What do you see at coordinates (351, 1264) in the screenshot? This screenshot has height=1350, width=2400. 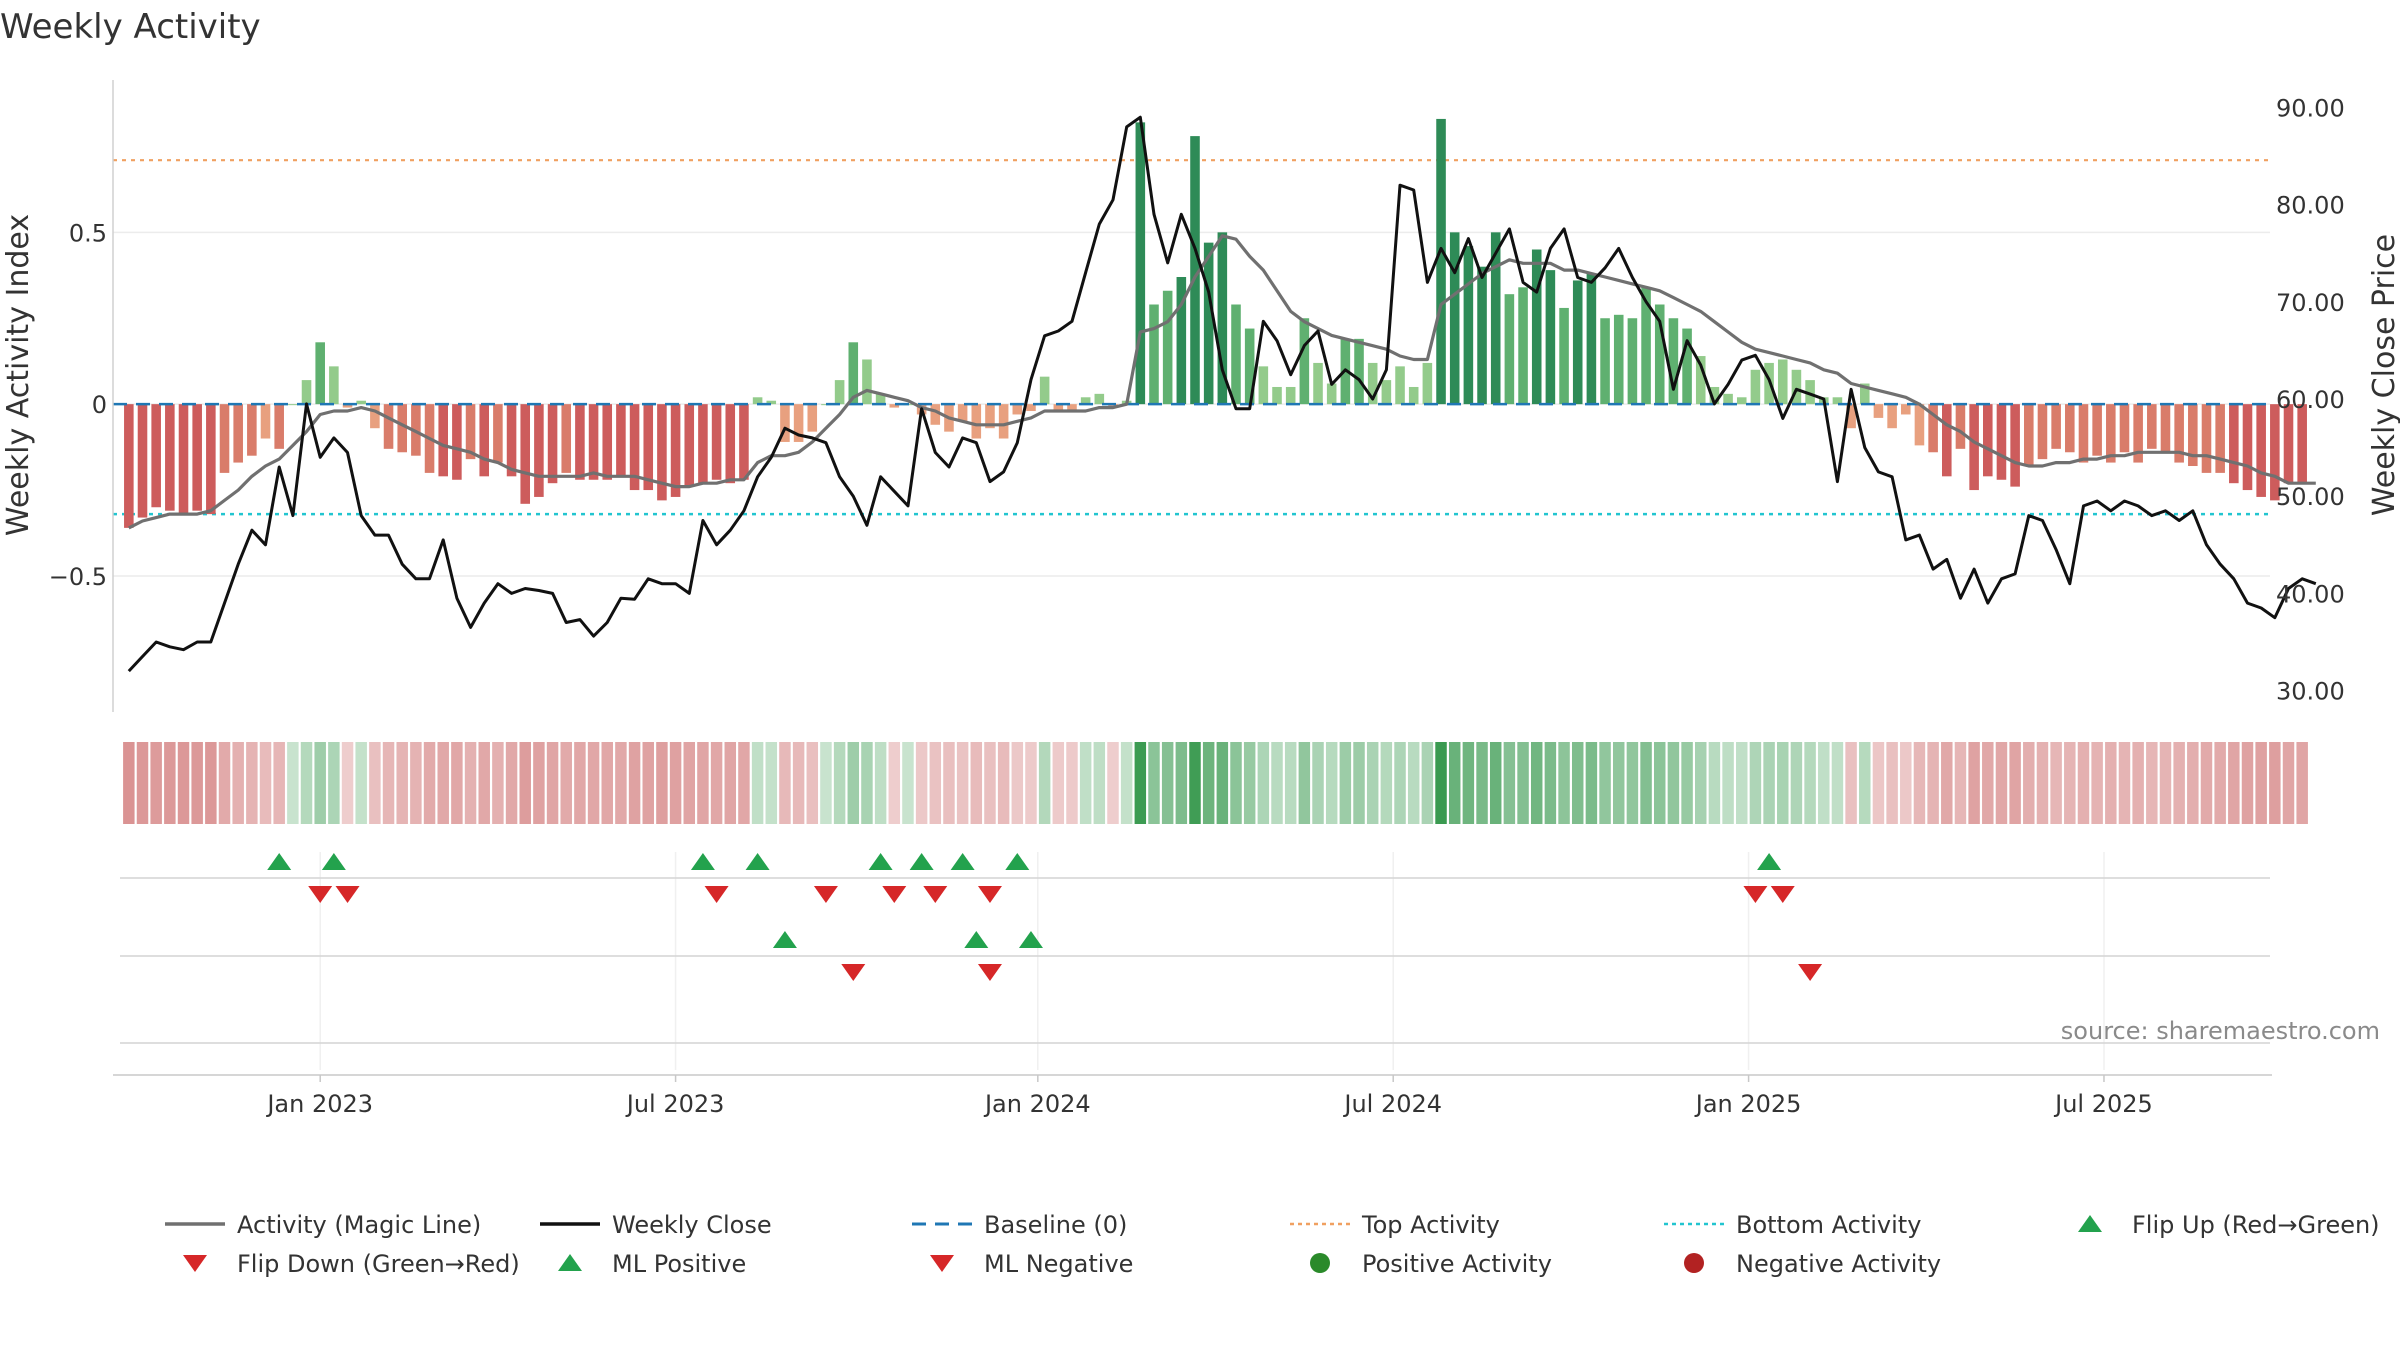 I see `legend-flip-down-green-red: Flip Down (Green→Red)` at bounding box center [351, 1264].